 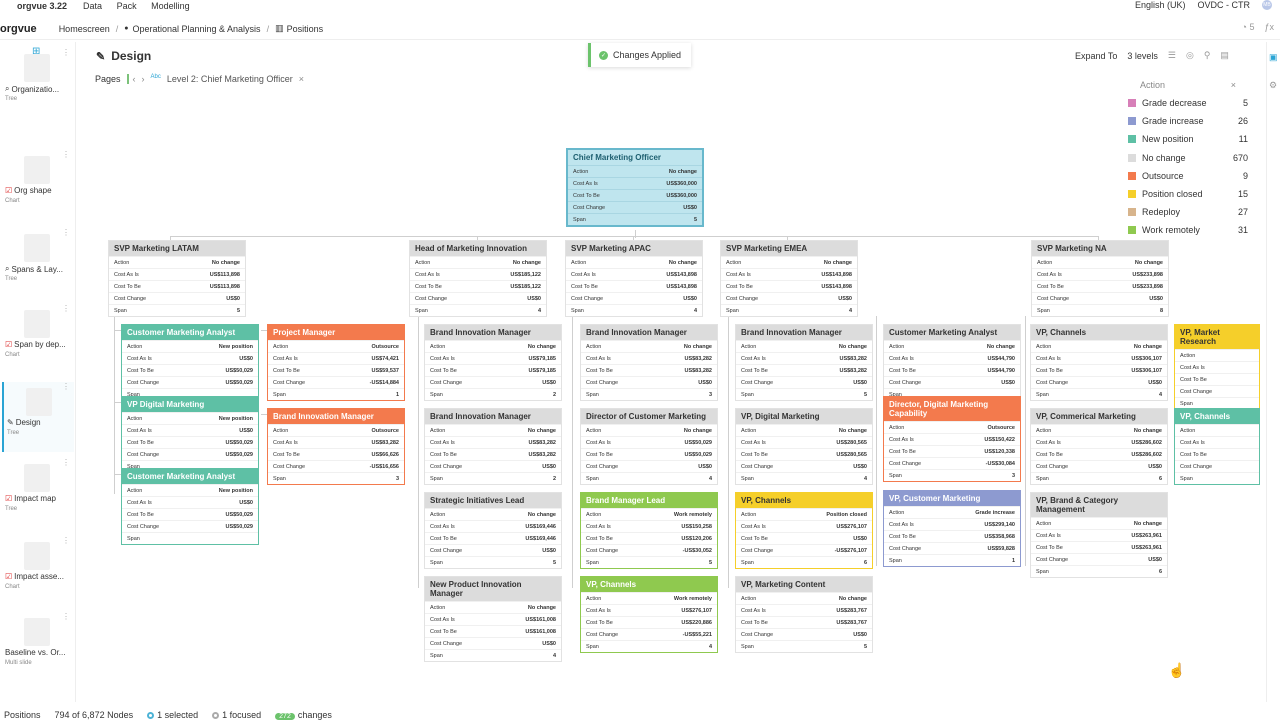 I want to click on add-slide-icon: ⊞, so click(x=36, y=51).